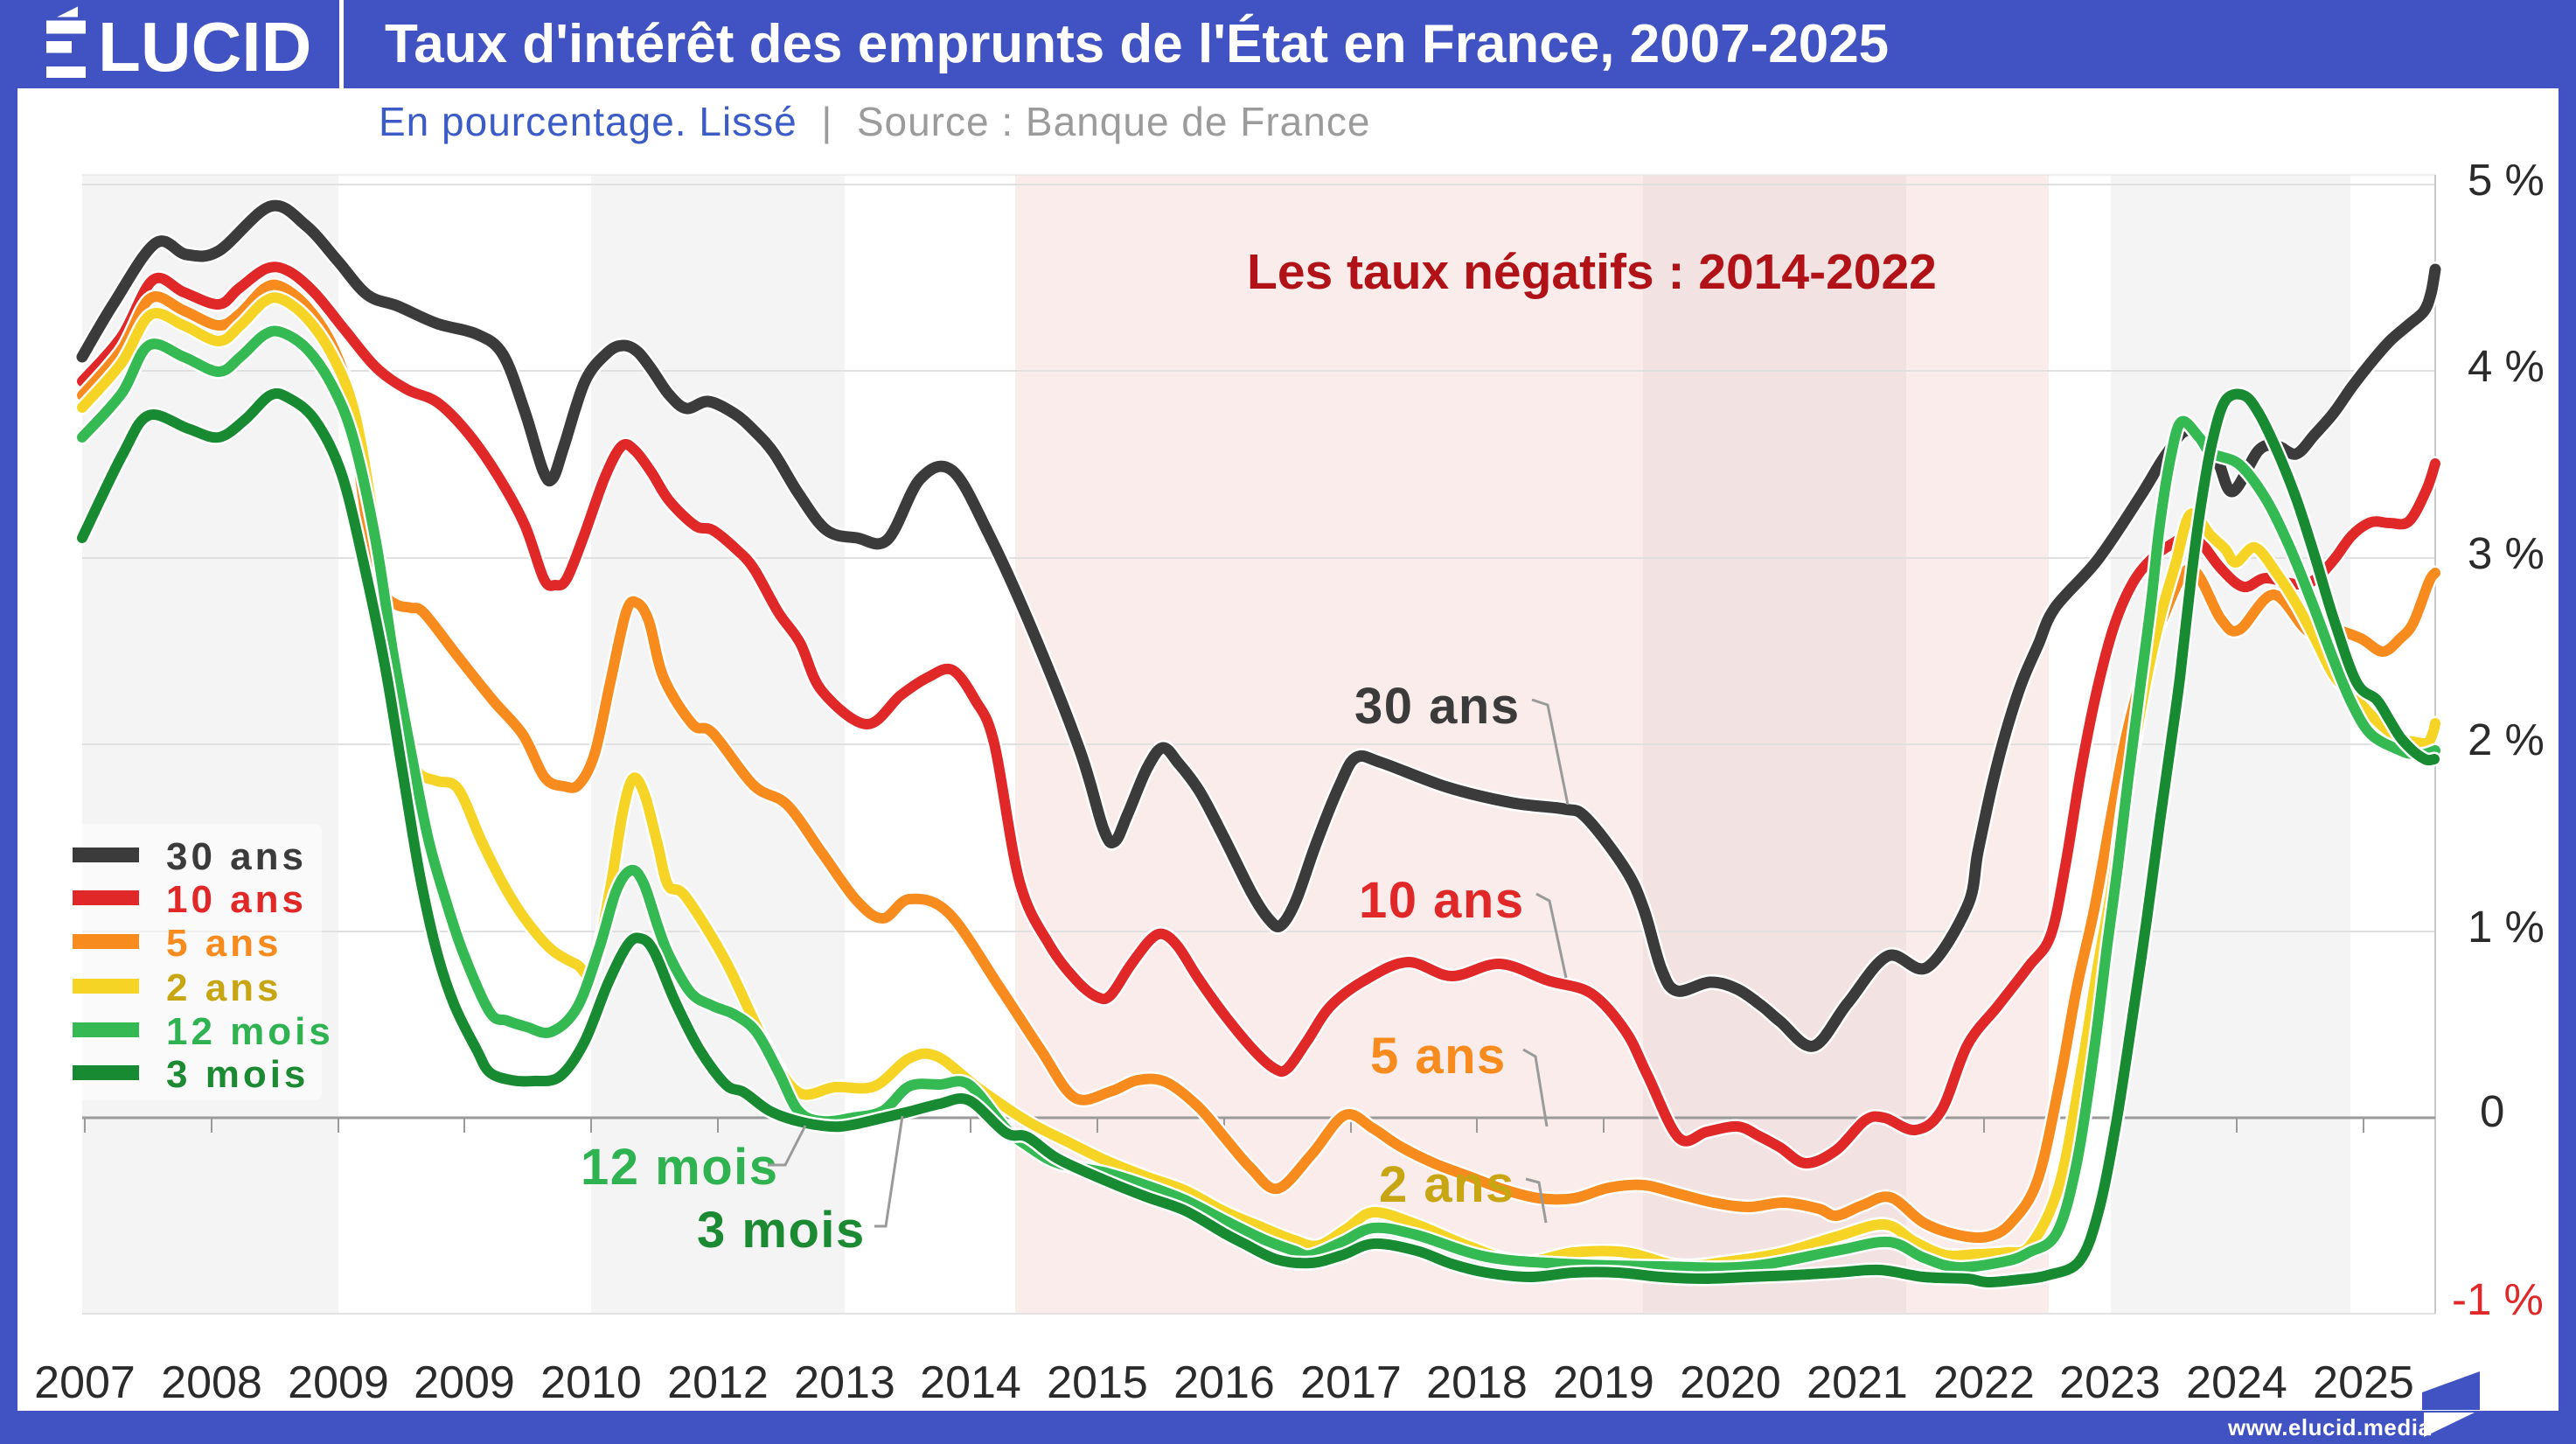 The width and height of the screenshot is (2576, 1444). I want to click on svg-text: 2008, so click(211, 1382).